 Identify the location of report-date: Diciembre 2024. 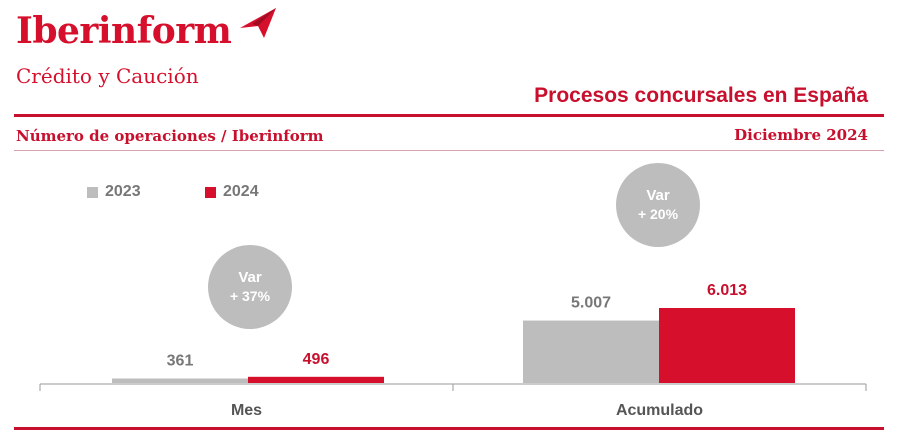
(801, 135).